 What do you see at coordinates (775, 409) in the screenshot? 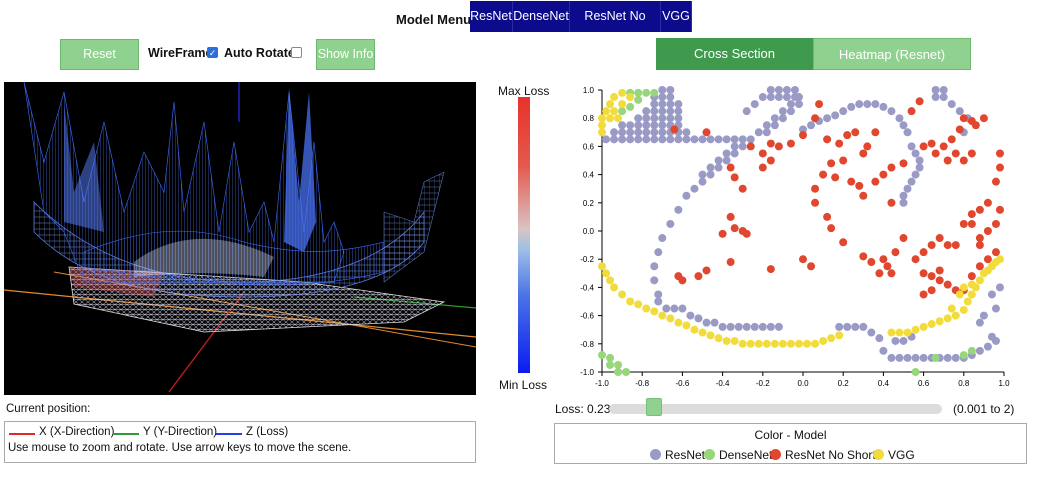
I see `loss-slider-track` at bounding box center [775, 409].